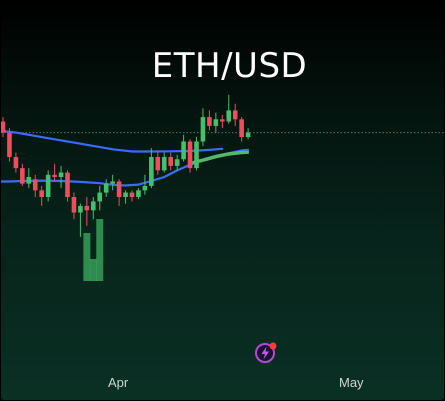  I want to click on ma-line-green-lower, so click(219, 158).